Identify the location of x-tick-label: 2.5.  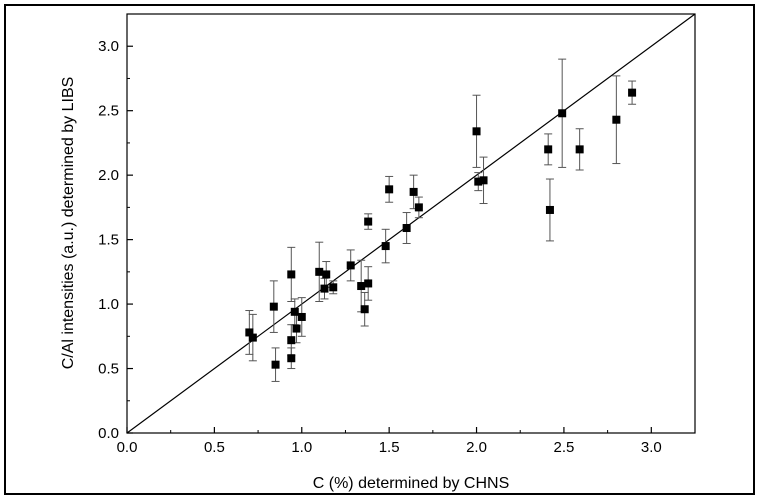
(563, 447).